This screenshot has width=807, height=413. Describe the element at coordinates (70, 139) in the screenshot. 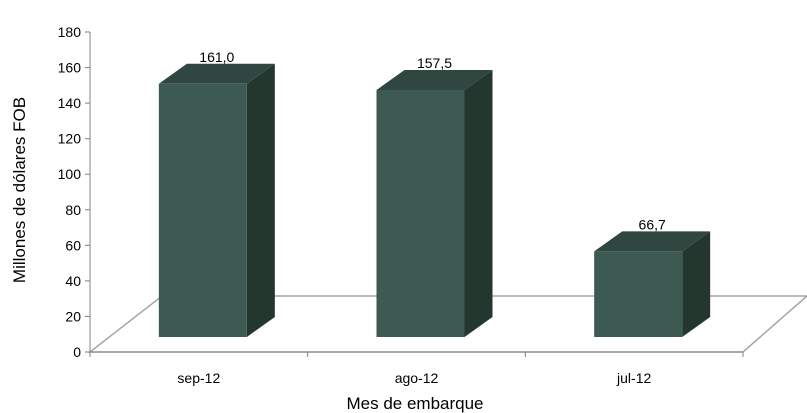

I see `y-tick-label: 120` at that location.